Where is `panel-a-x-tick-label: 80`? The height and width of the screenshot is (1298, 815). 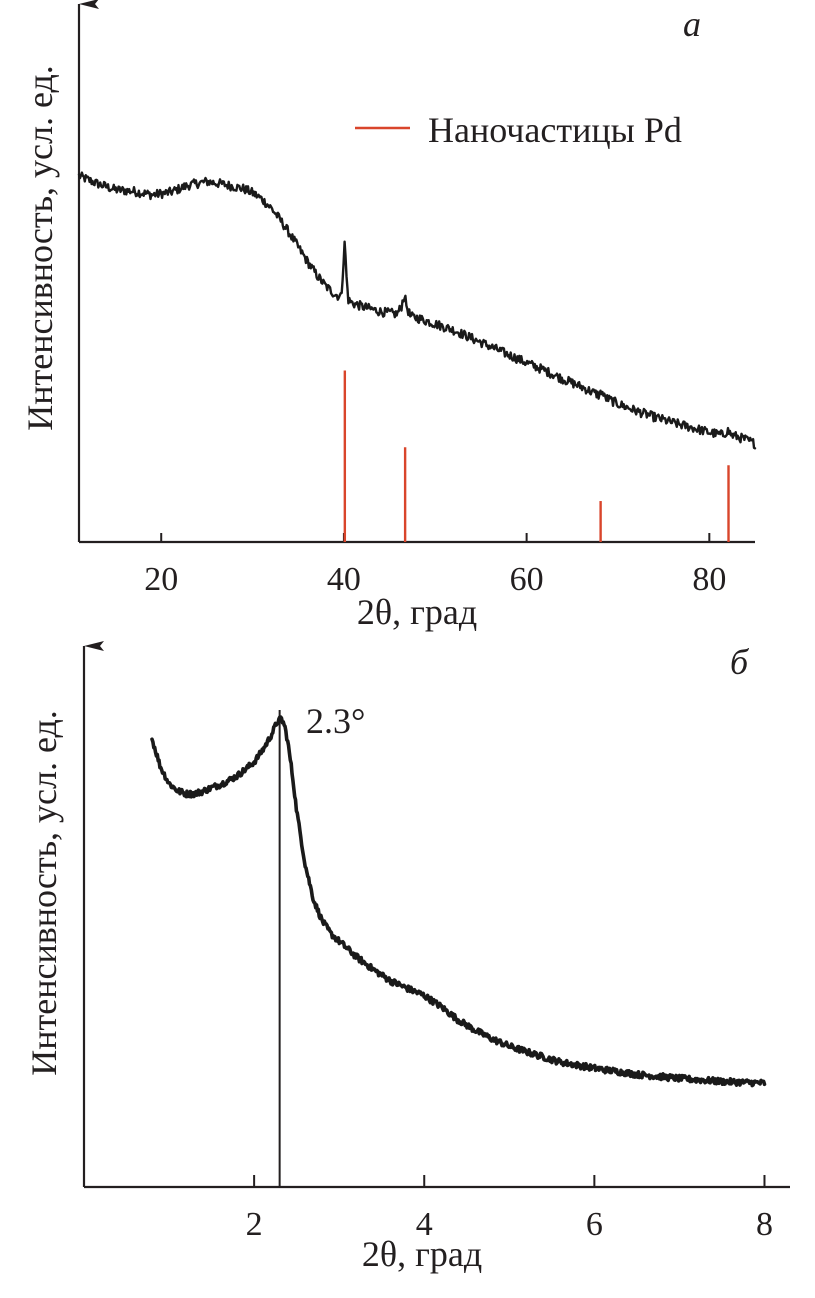 panel-a-x-tick-label: 80 is located at coordinates (709, 579).